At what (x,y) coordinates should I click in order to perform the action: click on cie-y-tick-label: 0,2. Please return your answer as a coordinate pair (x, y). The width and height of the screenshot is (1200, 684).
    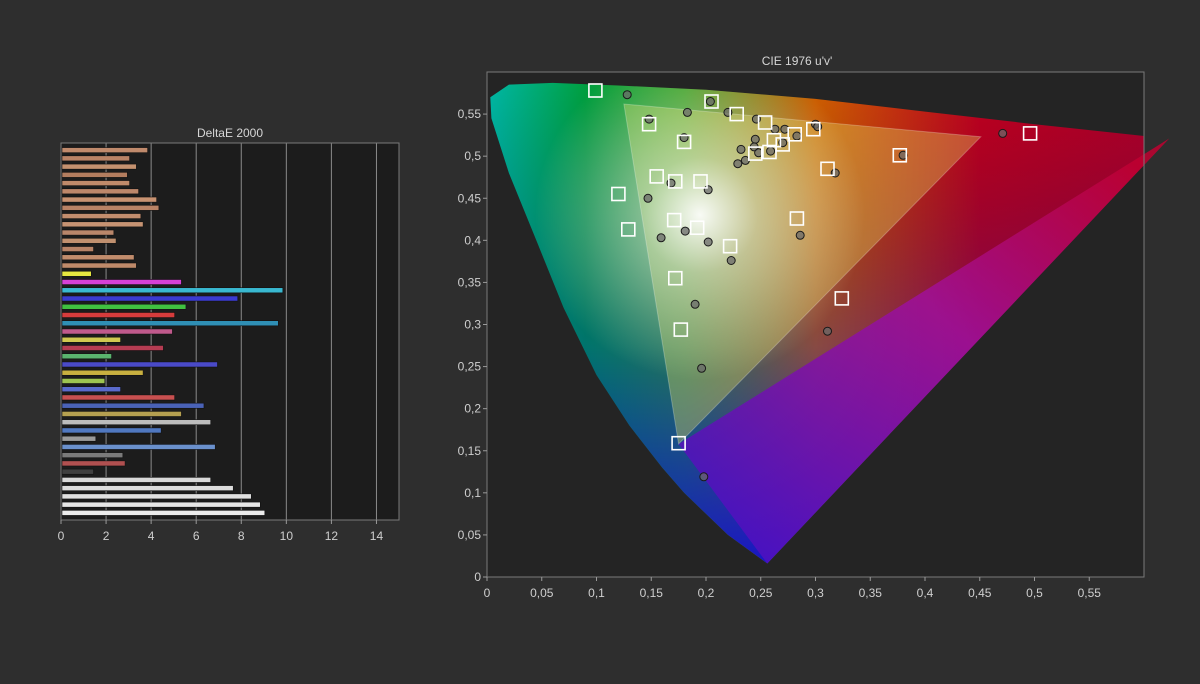
    Looking at the image, I should click on (472, 409).